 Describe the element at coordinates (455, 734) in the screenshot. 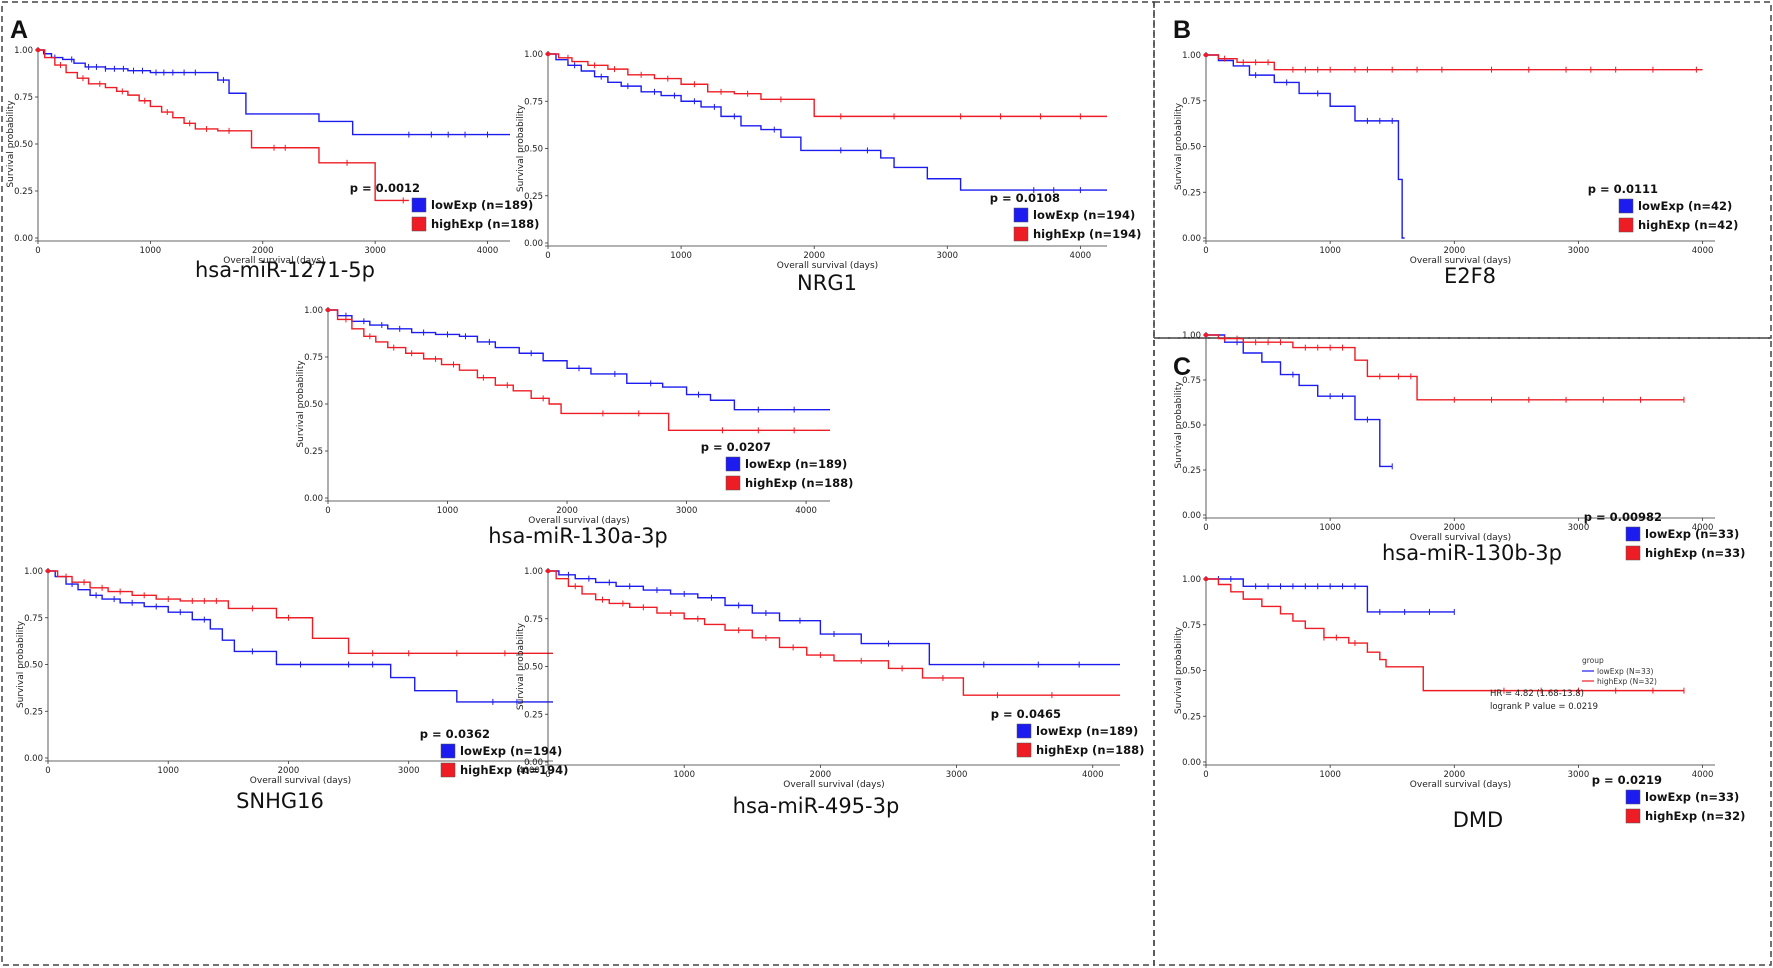

I see `p-value-label: p = 0.0362` at that location.